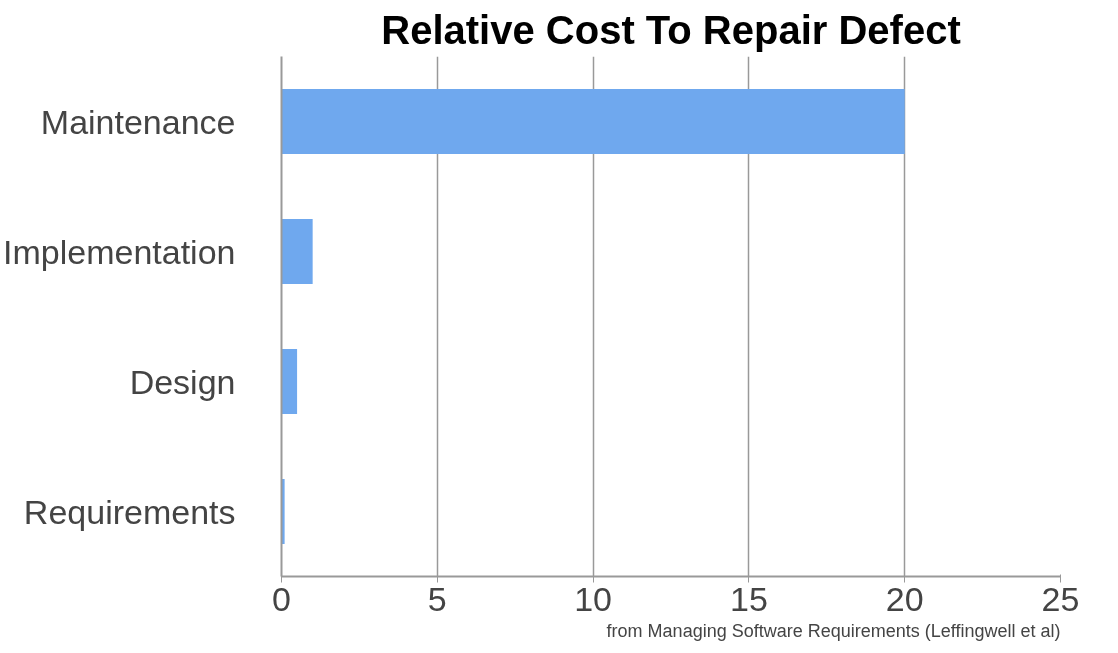  I want to click on x-tick-label: 25, so click(1060, 598).